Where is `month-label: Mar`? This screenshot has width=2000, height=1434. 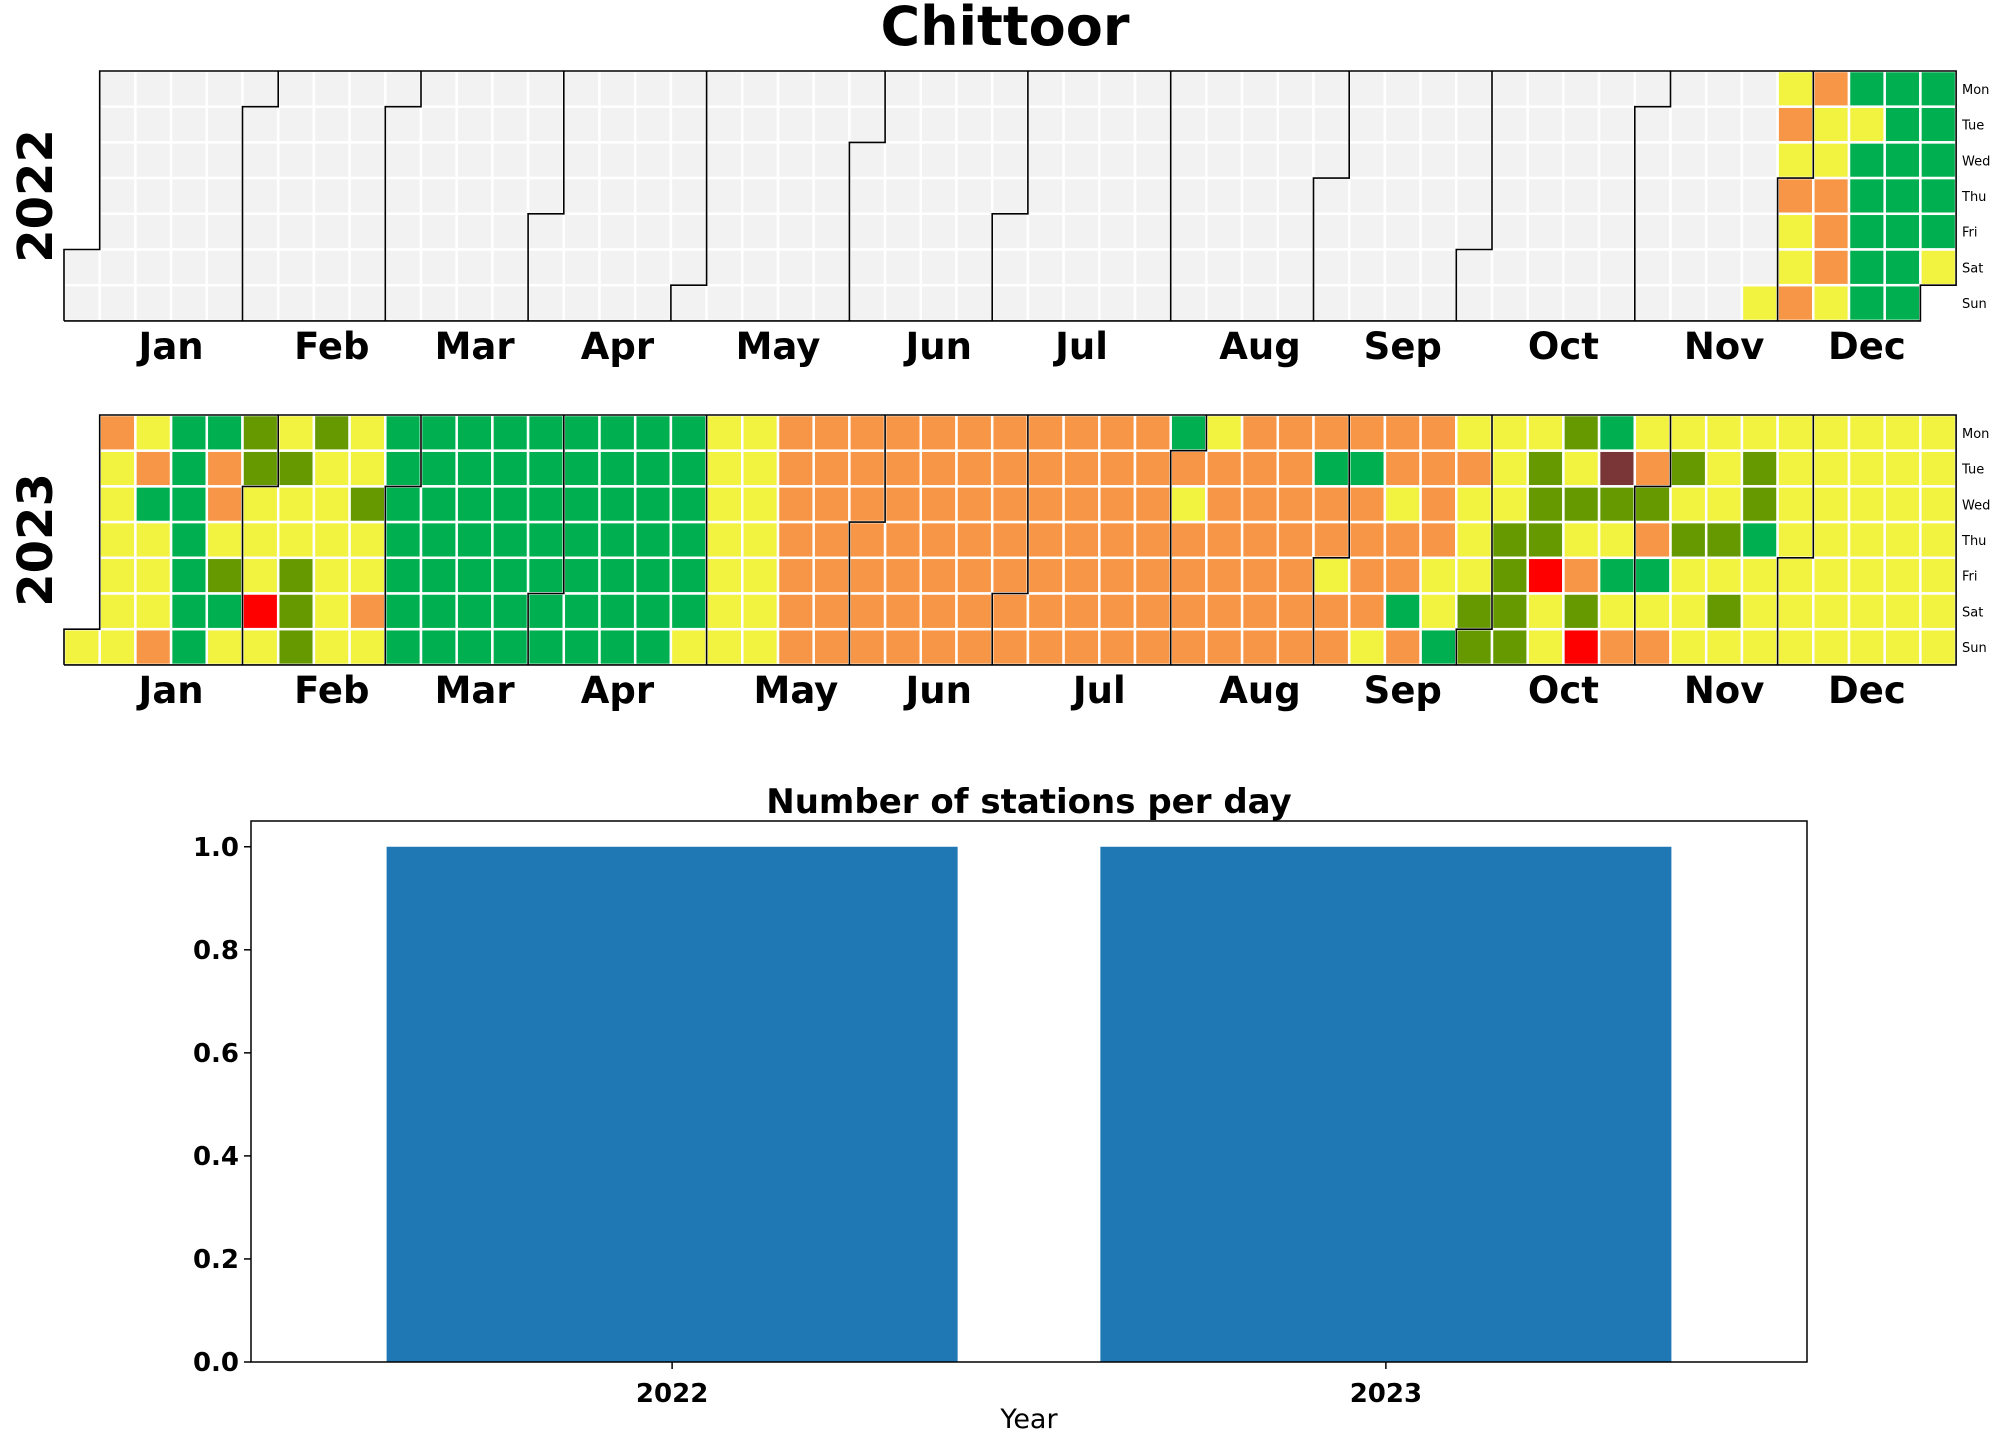 month-label: Mar is located at coordinates (475, 690).